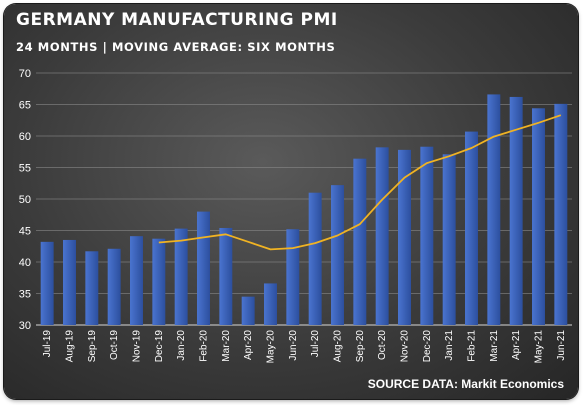 The height and width of the screenshot is (405, 584). What do you see at coordinates (92, 346) in the screenshot?
I see `x-tick-label: Sep-19` at bounding box center [92, 346].